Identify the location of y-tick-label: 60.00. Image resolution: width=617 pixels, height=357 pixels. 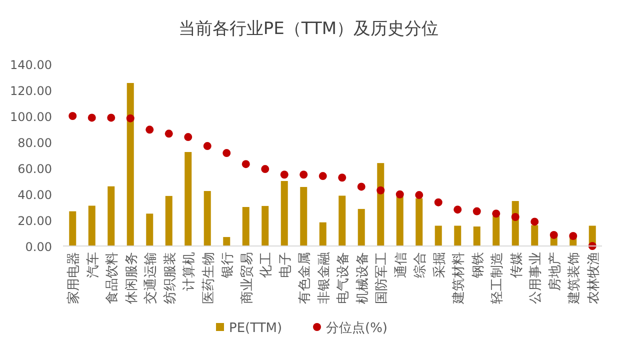
(35, 169).